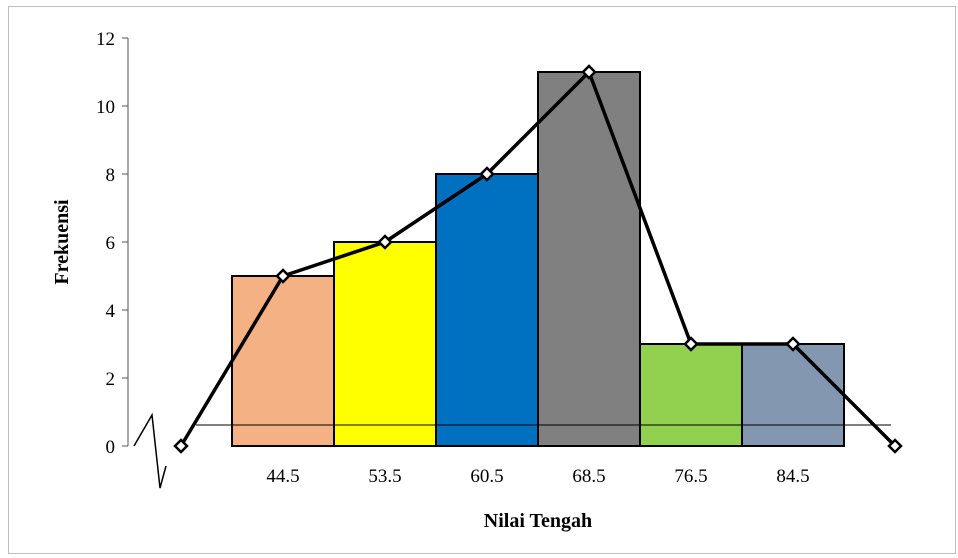 The height and width of the screenshot is (558, 958). Describe the element at coordinates (793, 395) in the screenshot. I see `bar-84.5` at that location.